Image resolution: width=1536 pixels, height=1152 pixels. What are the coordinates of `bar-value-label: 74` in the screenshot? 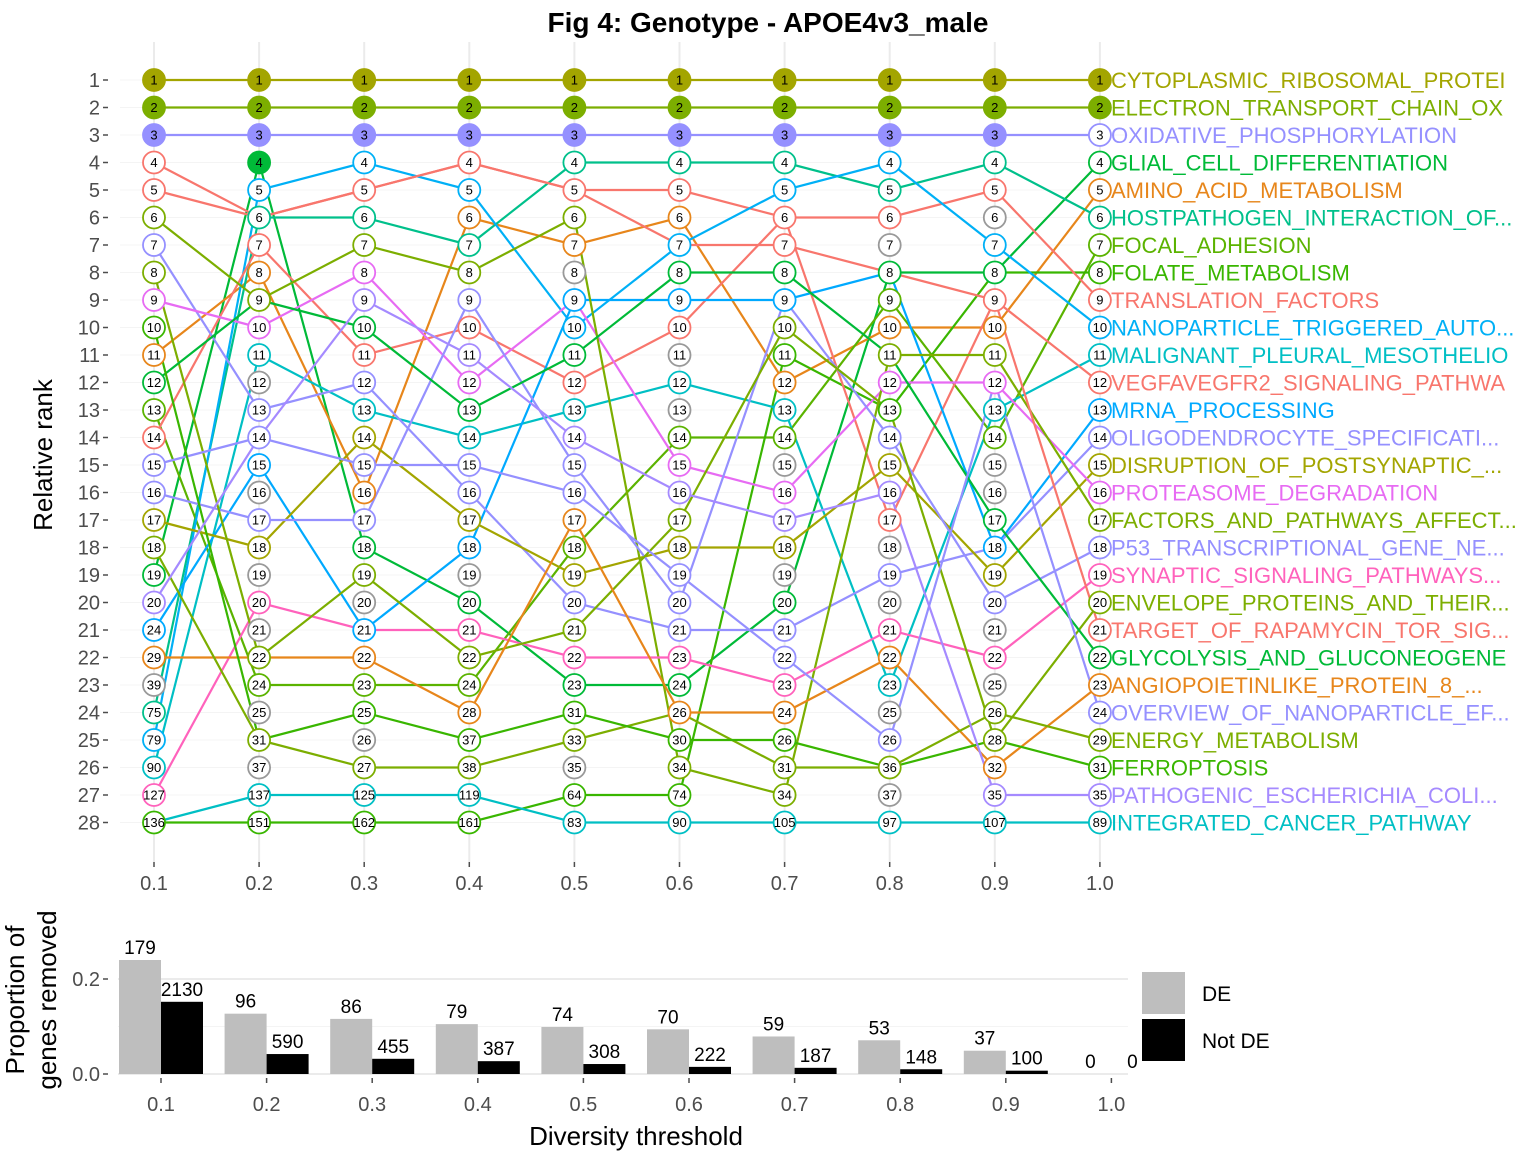 It's located at (563, 1015).